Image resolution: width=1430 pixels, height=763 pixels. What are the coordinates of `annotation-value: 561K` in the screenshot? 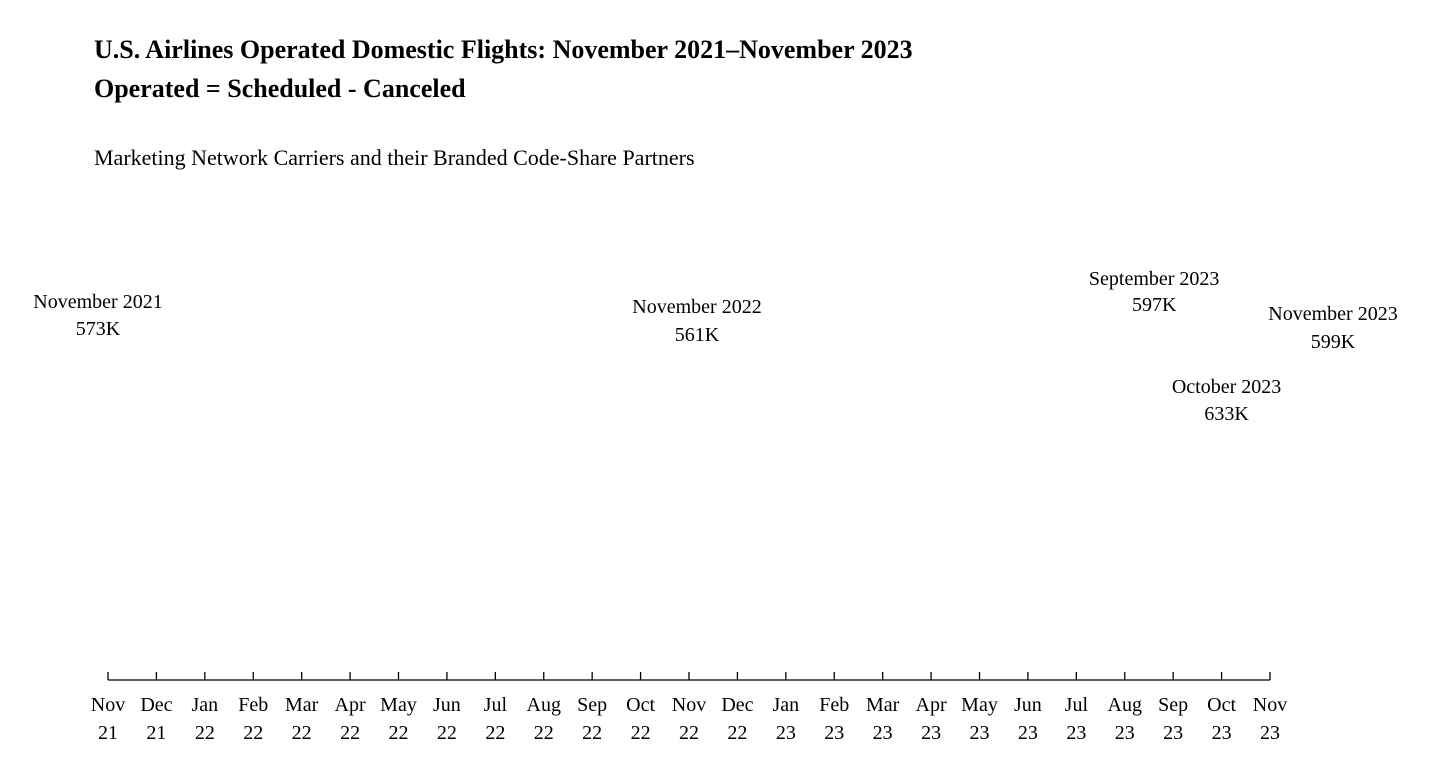 It's located at (697, 335).